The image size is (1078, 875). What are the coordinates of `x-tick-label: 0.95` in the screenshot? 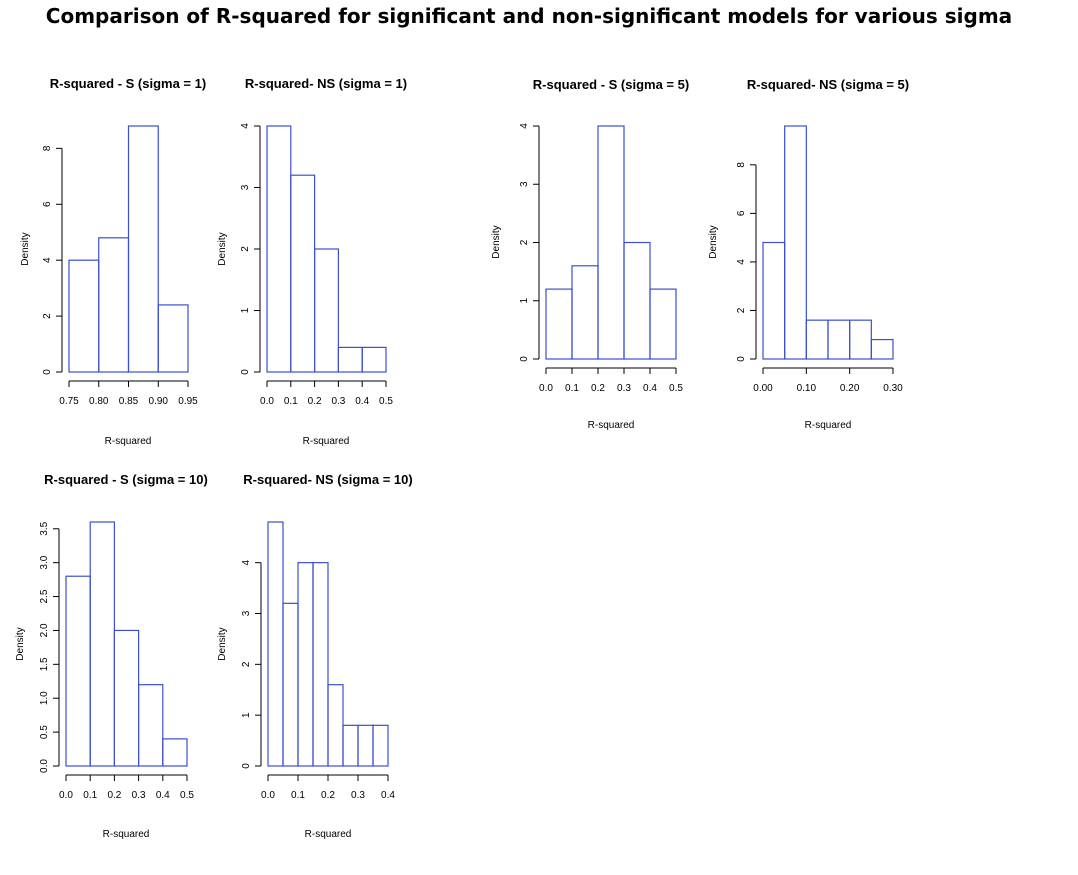 It's located at (188, 401).